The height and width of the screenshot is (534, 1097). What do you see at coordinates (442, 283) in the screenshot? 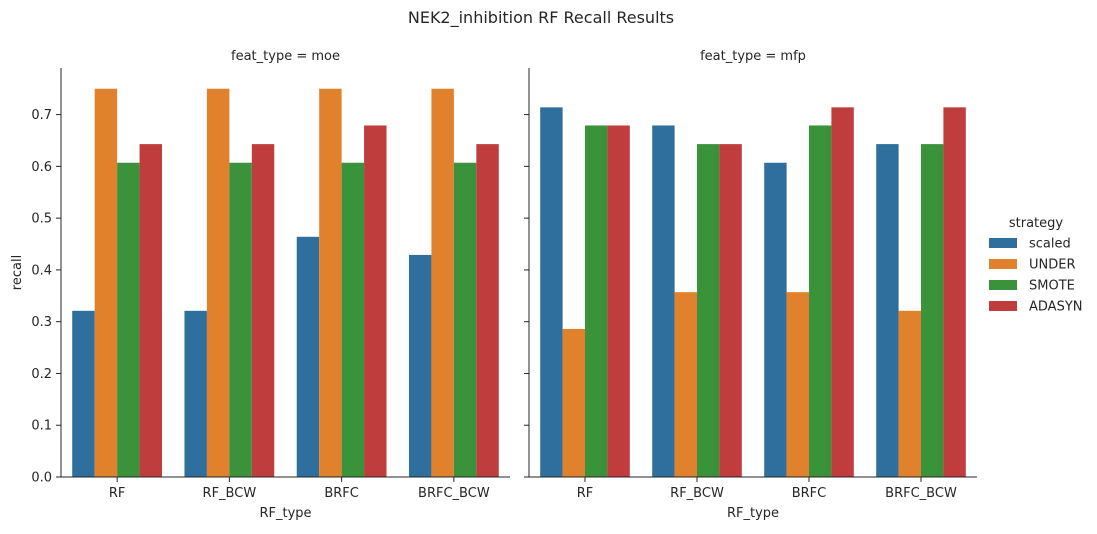
I see `bar-0-UNDER-BRFC_BCW` at bounding box center [442, 283].